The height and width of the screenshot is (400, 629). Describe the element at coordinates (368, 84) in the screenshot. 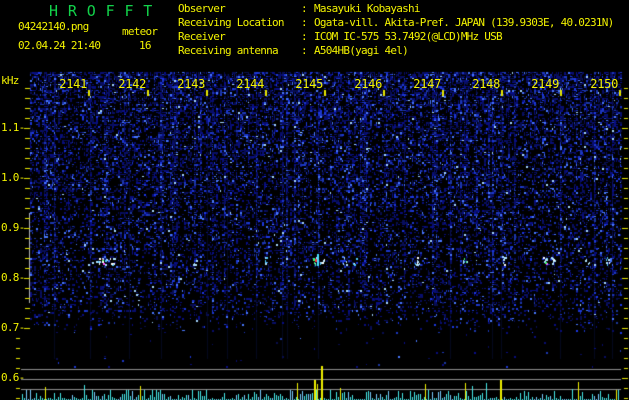

I see `x-tick-label: 2146` at that location.